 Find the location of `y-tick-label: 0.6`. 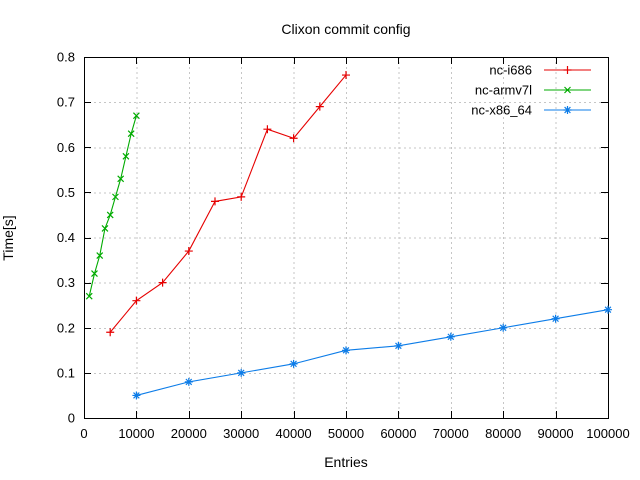

y-tick-label: 0.6 is located at coordinates (66, 147).